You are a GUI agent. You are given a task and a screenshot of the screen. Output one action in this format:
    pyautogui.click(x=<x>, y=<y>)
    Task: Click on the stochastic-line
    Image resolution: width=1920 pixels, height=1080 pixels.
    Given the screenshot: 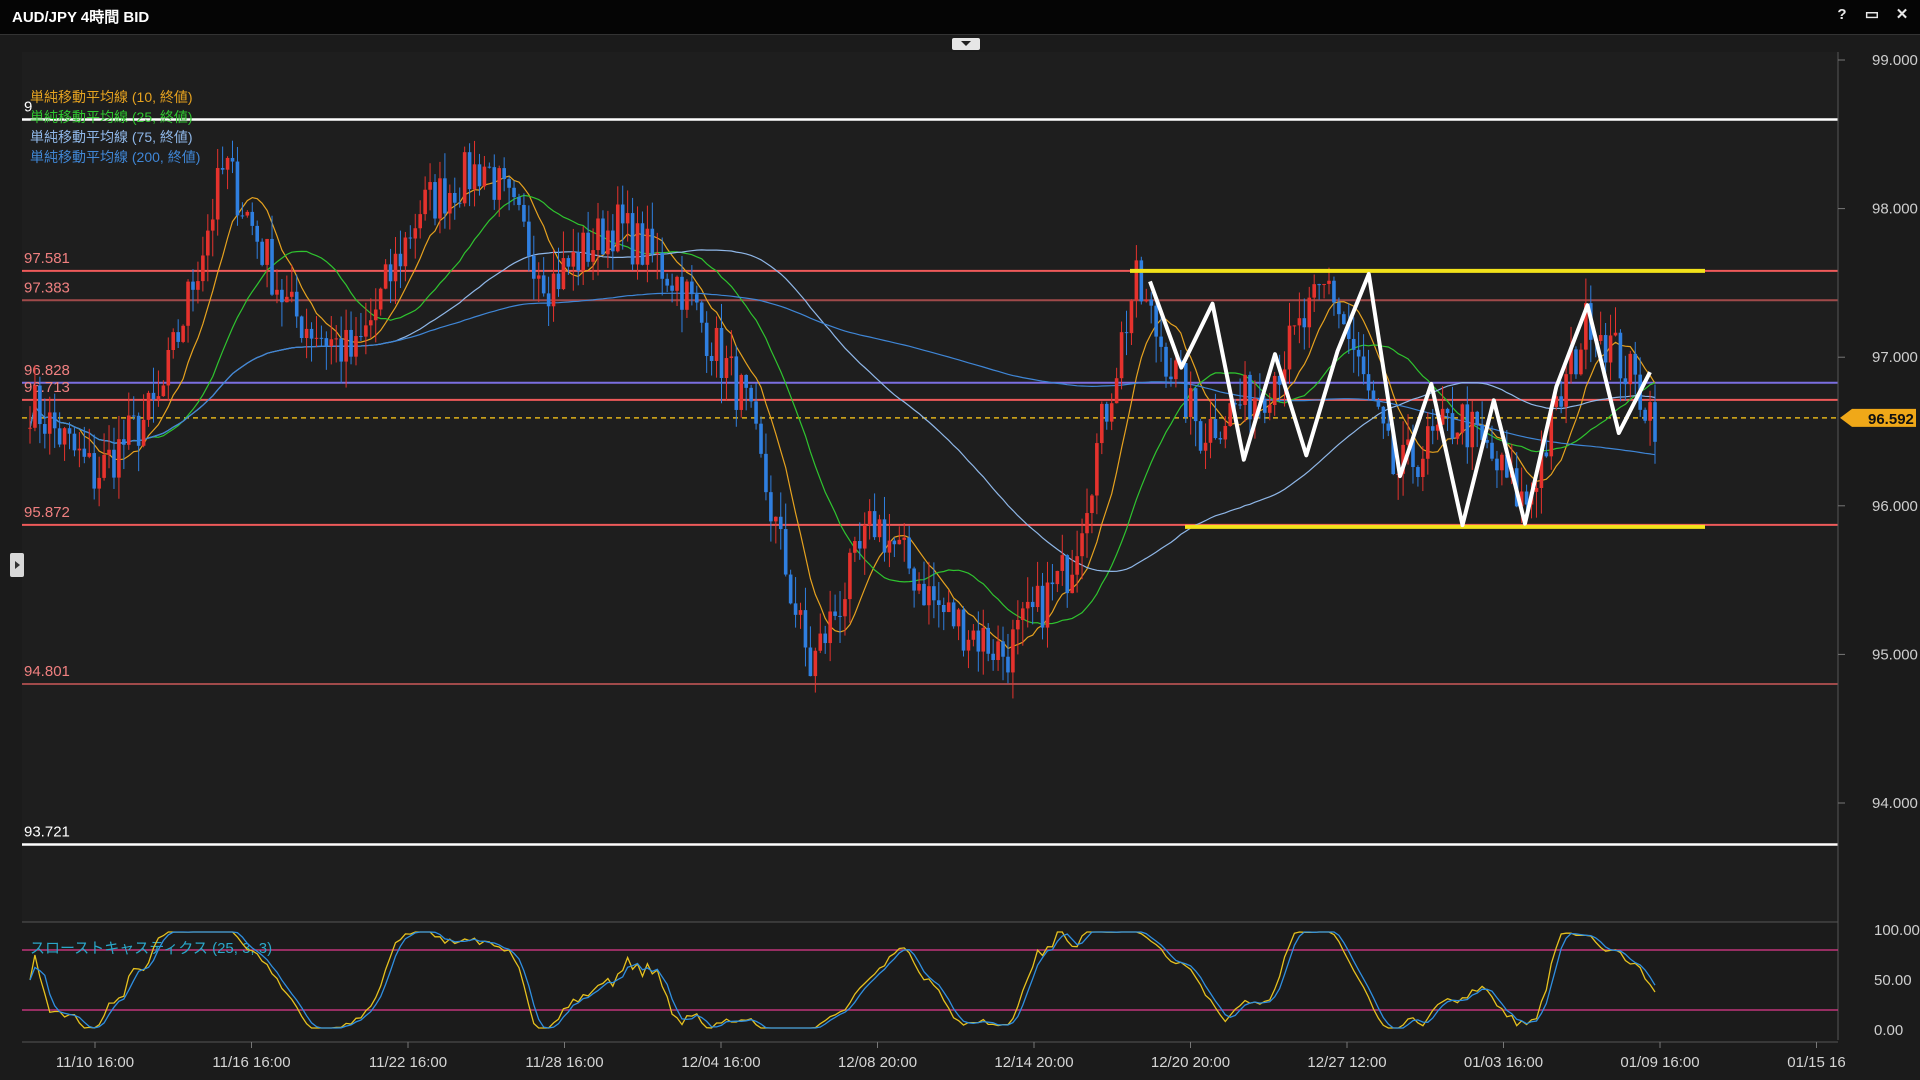 What is the action you would take?
    pyautogui.click(x=842, y=980)
    